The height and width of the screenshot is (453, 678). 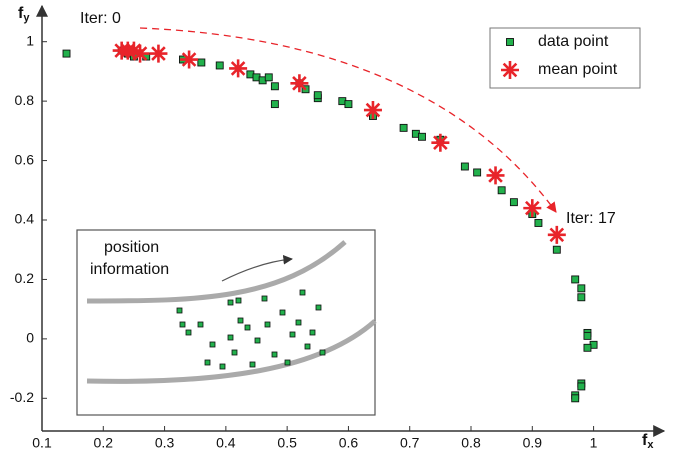 I want to click on x-tick-label: 0.6, so click(x=349, y=443).